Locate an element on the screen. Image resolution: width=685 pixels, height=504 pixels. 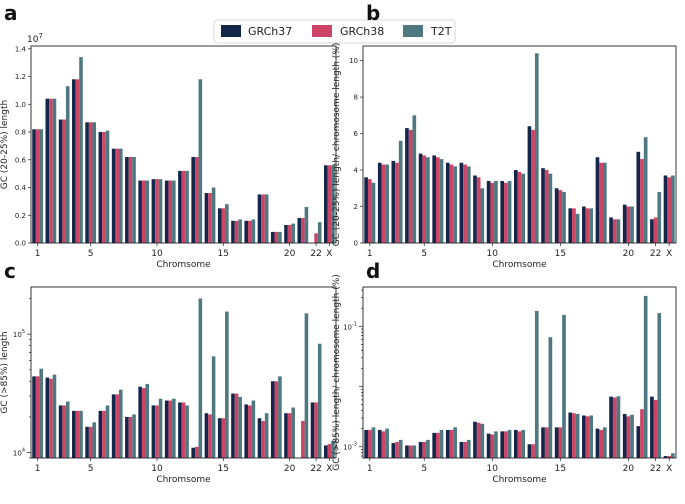
y-tick-label-a: 0.4 is located at coordinates (21, 188).